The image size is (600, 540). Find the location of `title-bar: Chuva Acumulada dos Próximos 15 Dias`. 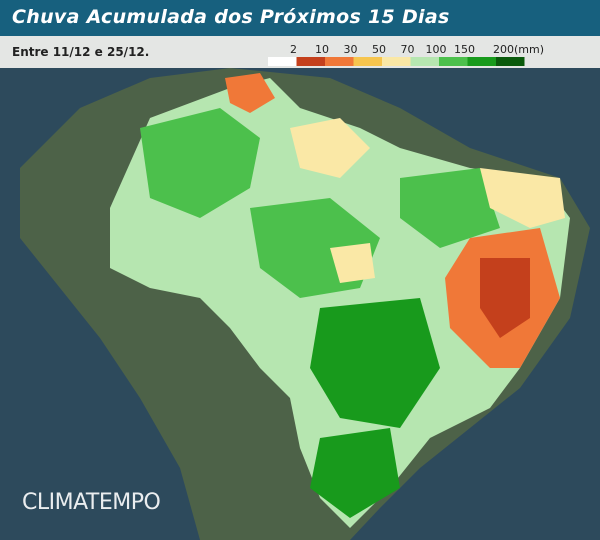

title-bar: Chuva Acumulada dos Próximos 15 Dias is located at coordinates (300, 18).